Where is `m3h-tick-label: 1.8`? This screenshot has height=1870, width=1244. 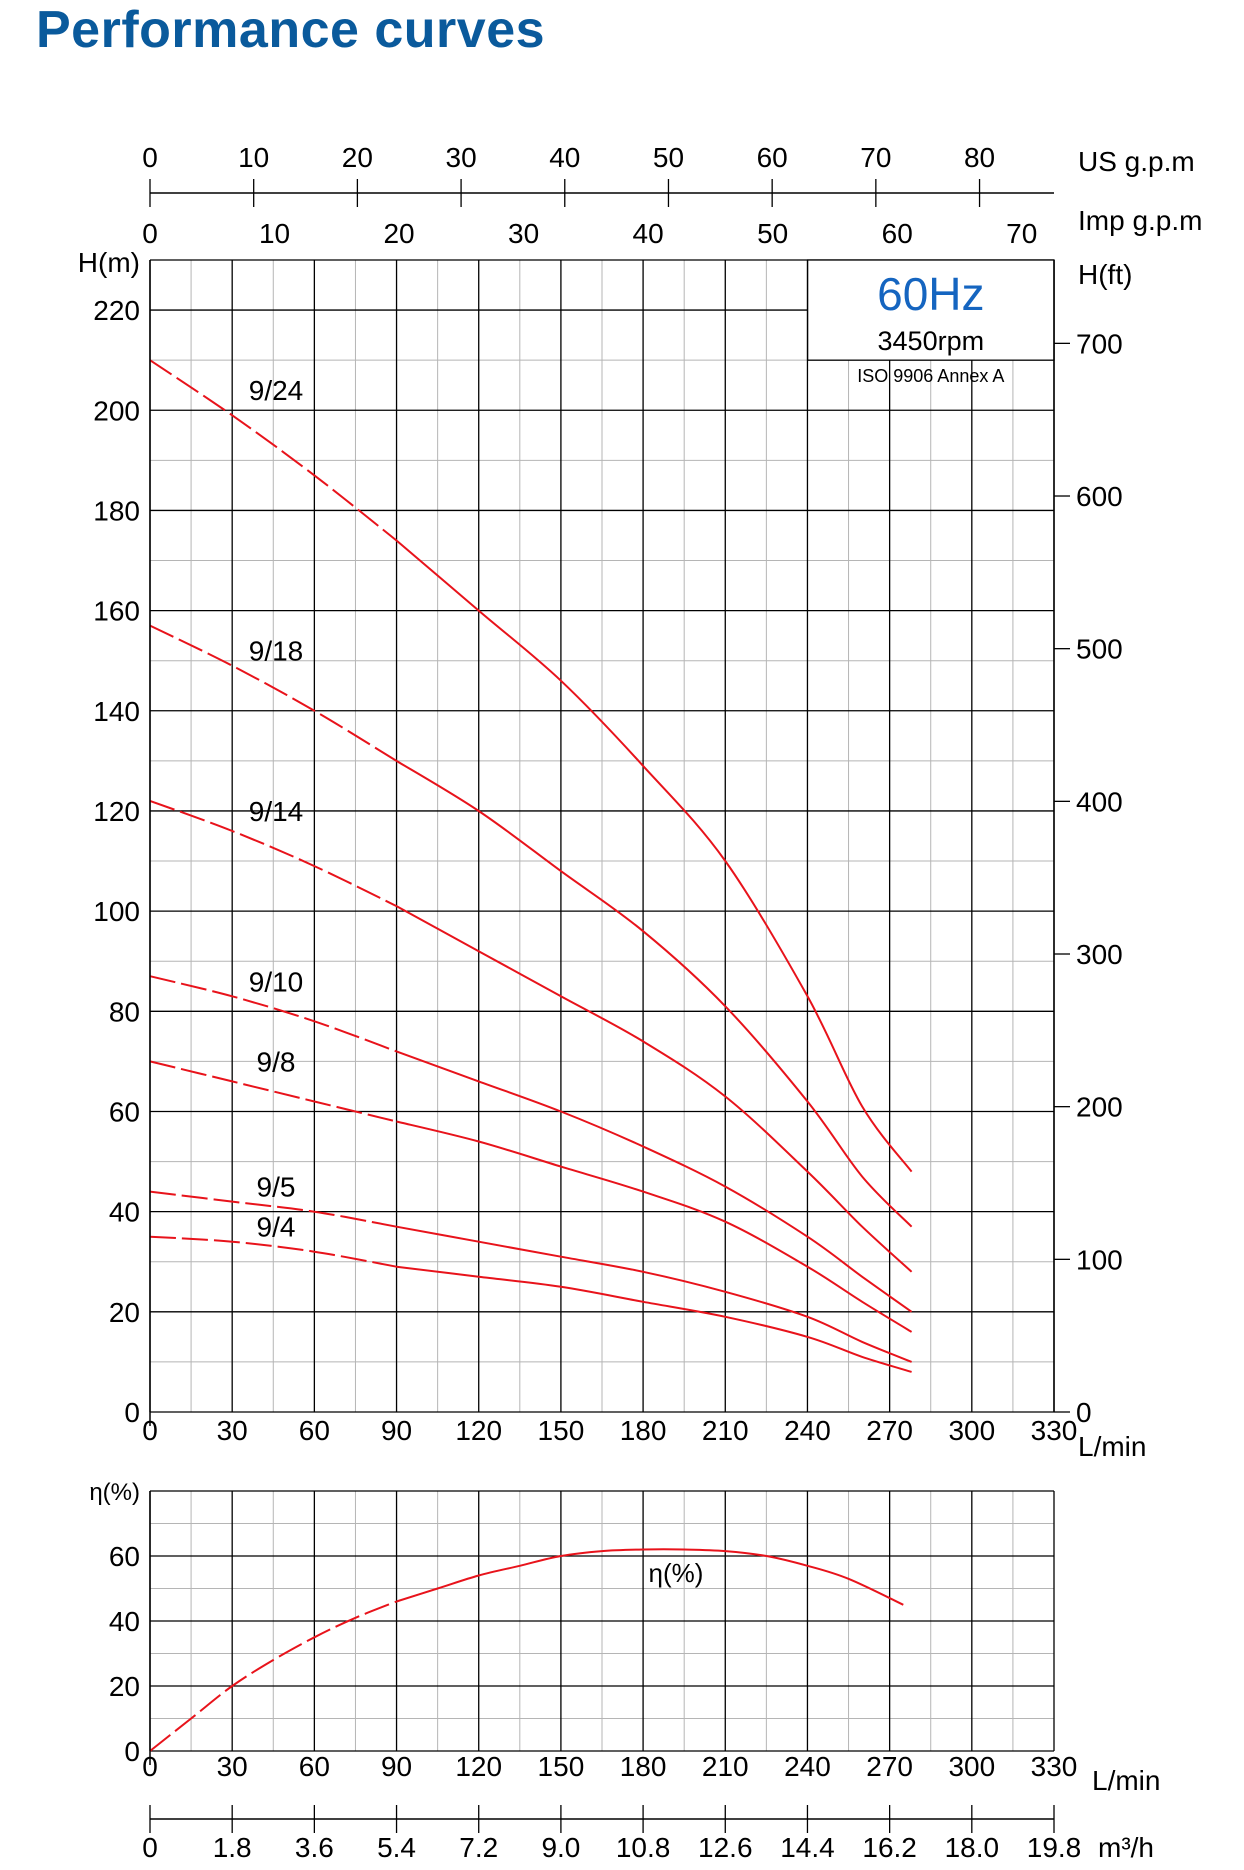
m3h-tick-label: 1.8 is located at coordinates (232, 1847).